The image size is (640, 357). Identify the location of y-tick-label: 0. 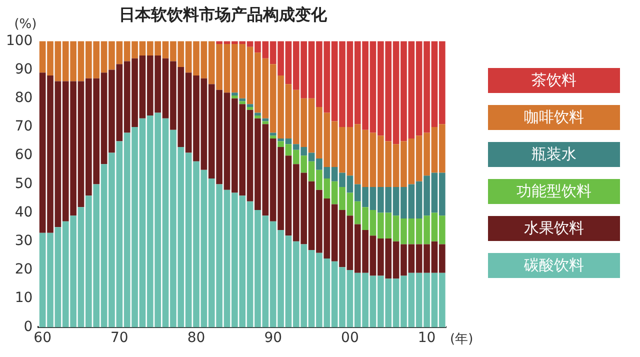
(28, 326).